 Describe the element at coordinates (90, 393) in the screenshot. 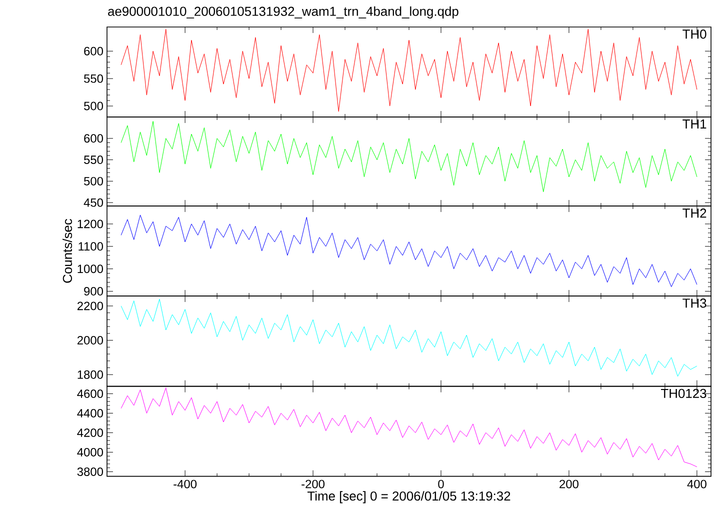

I see `y-tick-label: 4600` at that location.